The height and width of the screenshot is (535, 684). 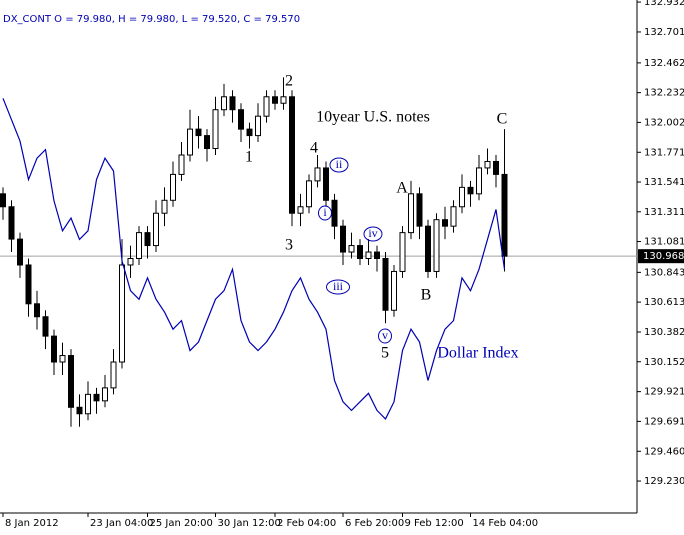 I want to click on y-tick-label: 132.462, so click(x=664, y=63).